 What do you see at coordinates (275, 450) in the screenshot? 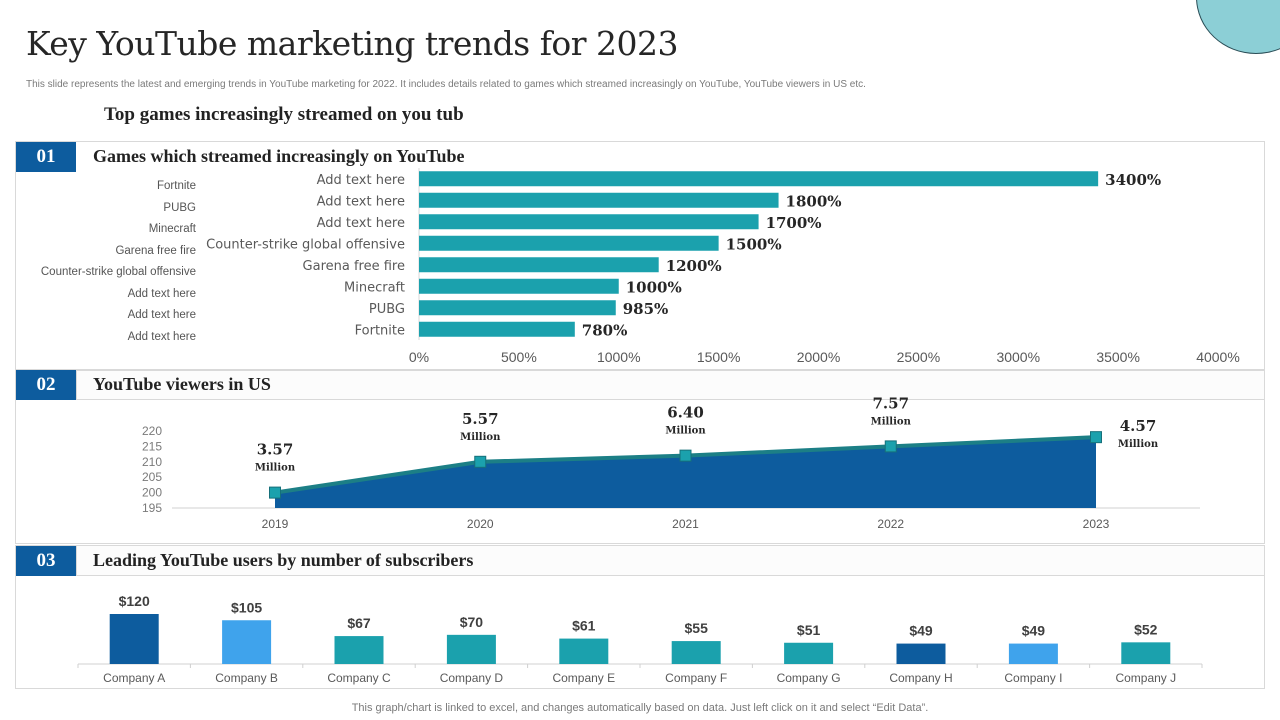
I see `data-label-value: 3.57` at bounding box center [275, 450].